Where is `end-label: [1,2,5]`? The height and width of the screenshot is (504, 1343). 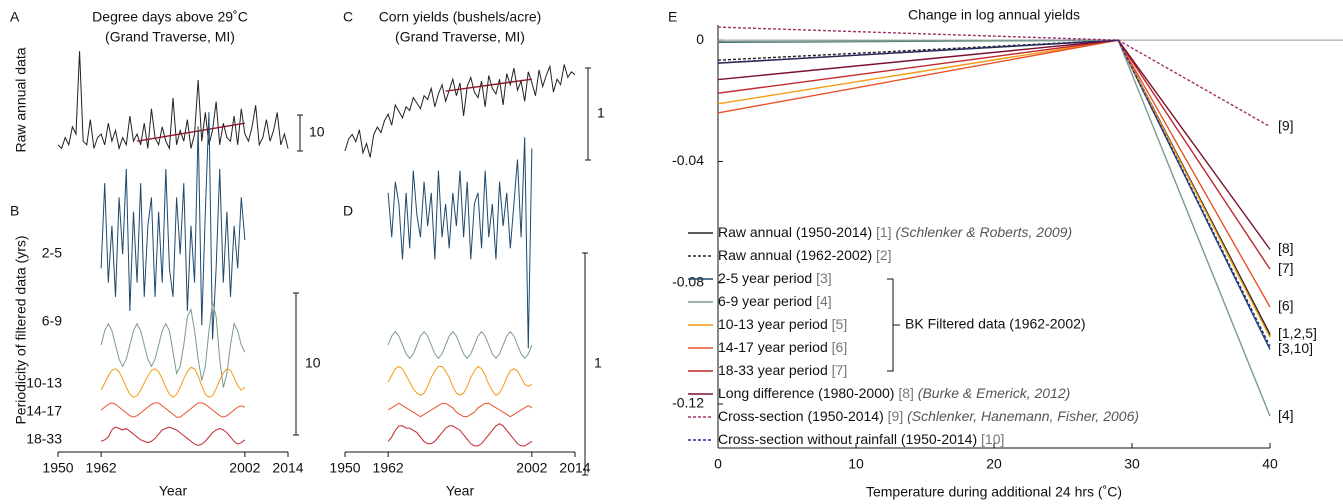 end-label: [1,2,5] is located at coordinates (1297, 333).